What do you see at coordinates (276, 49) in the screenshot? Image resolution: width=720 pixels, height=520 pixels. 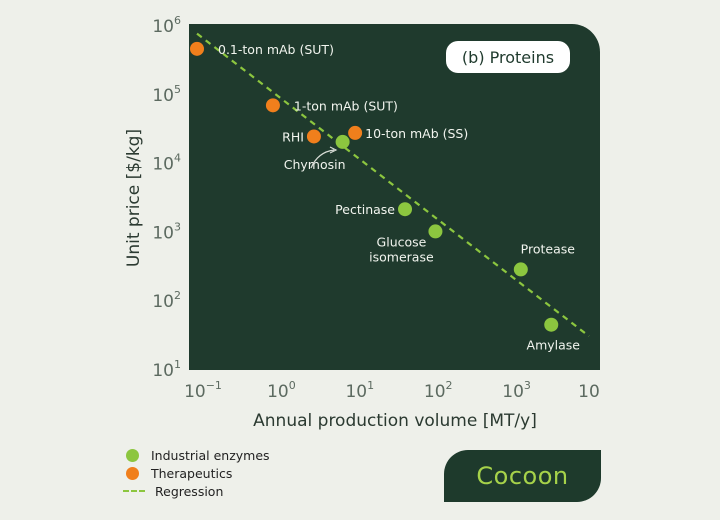 I see `point-label: 0.1-ton mAb (SUT)` at bounding box center [276, 49].